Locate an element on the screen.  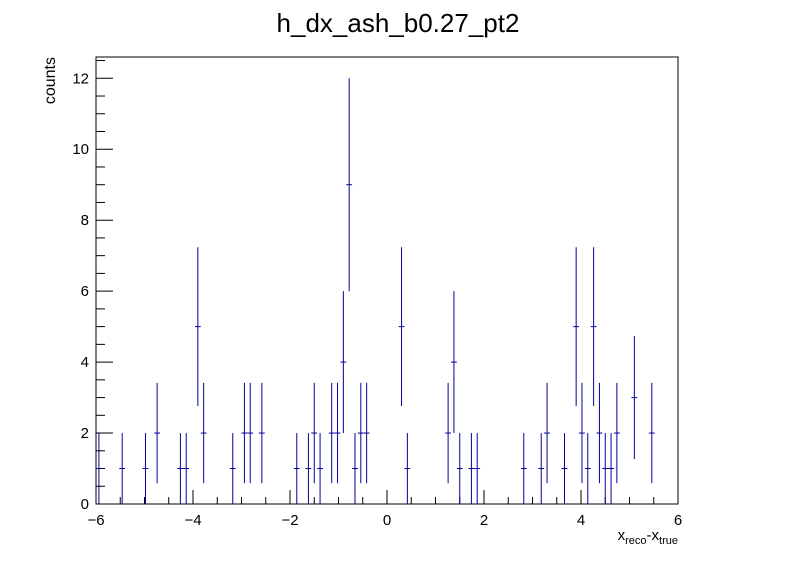
x-axis-label-main: x is located at coordinates (622, 535).